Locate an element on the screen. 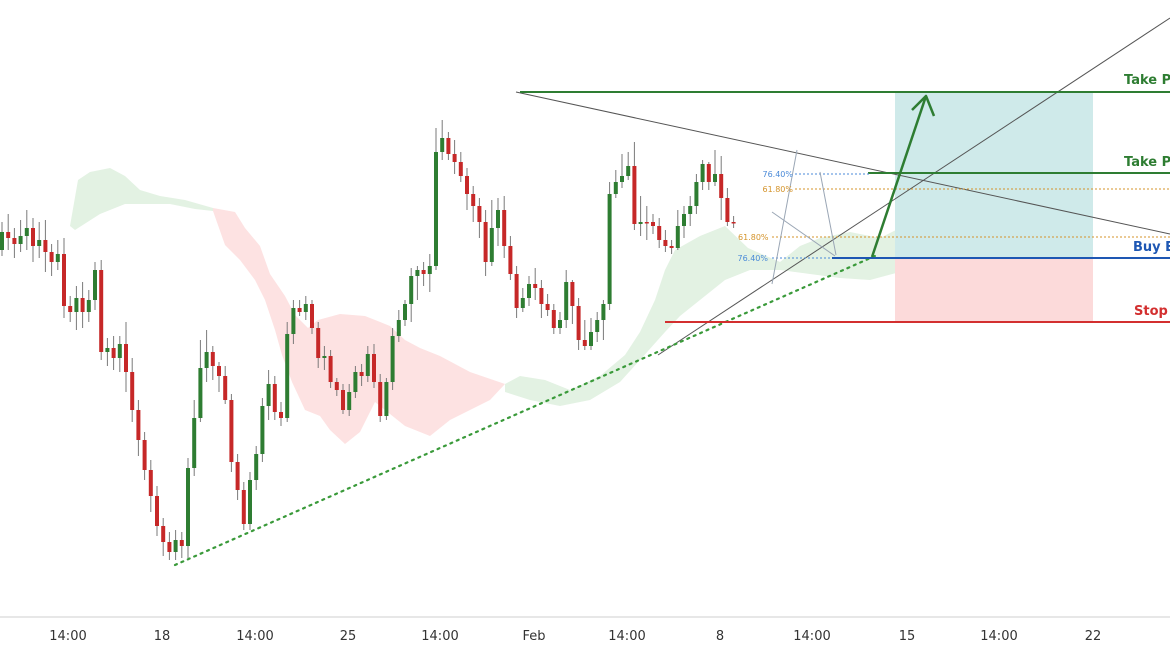  fib-label-76-upper: 76.40% is located at coordinates (777, 174).